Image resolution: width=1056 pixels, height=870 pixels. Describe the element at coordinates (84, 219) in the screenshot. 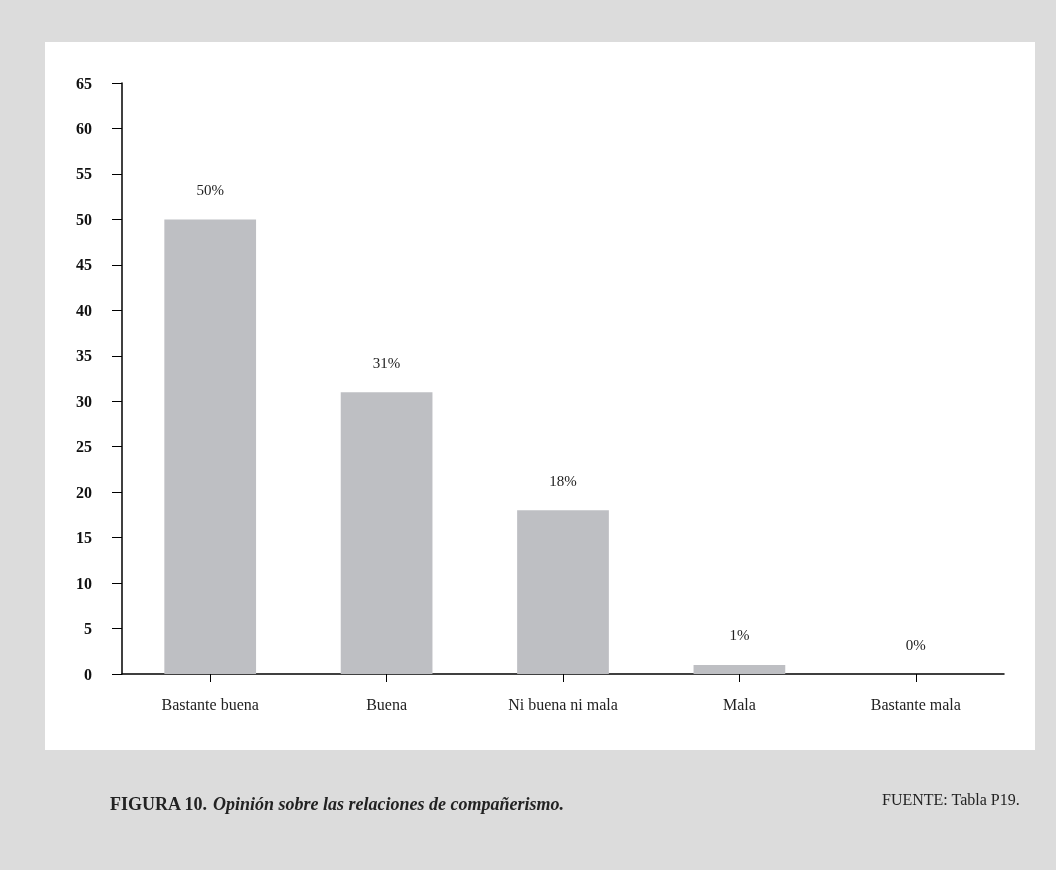

I see `y-tick-label: 50` at that location.